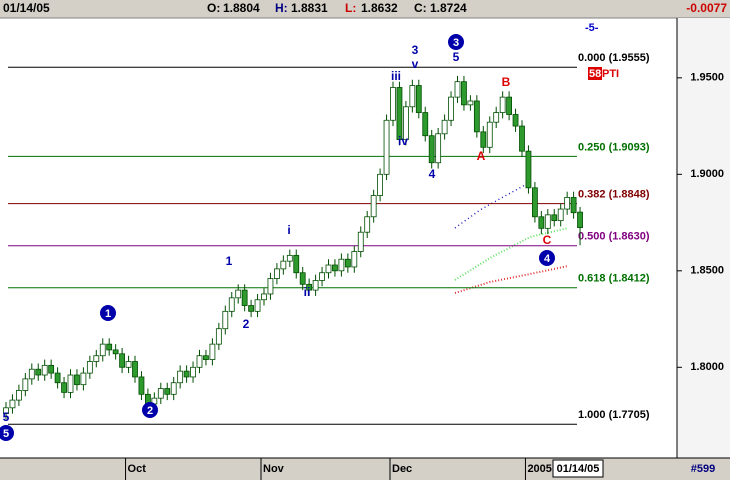  What do you see at coordinates (288, 230) in the screenshot?
I see `wave-label: i` at bounding box center [288, 230].